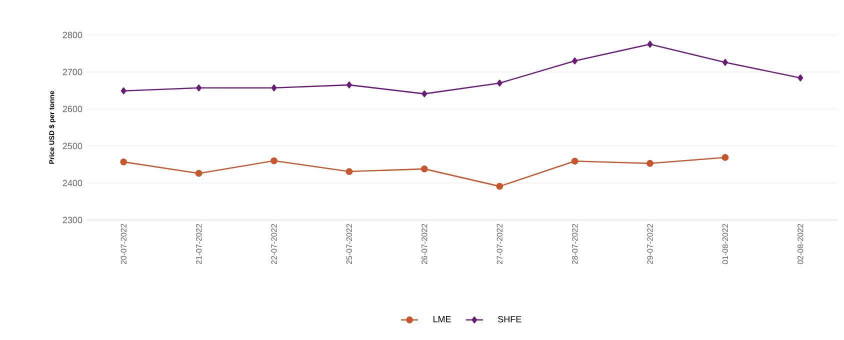 The image size is (844, 340). Describe the element at coordinates (123, 244) in the screenshot. I see `x-tick-label: 20-07-2022` at that location.